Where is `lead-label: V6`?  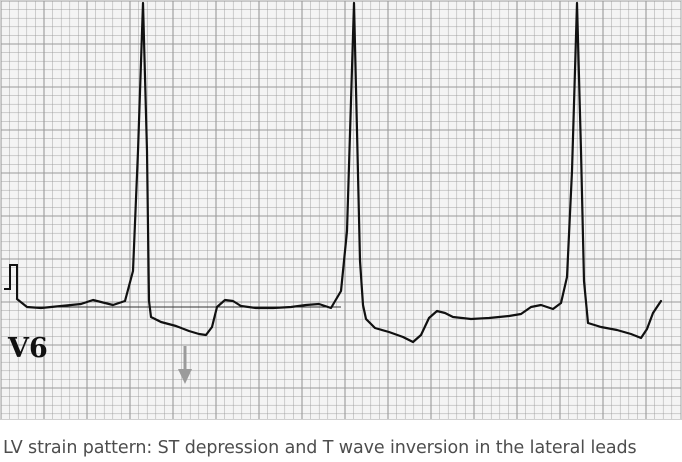 lead-label: V6 is located at coordinates (27, 348).